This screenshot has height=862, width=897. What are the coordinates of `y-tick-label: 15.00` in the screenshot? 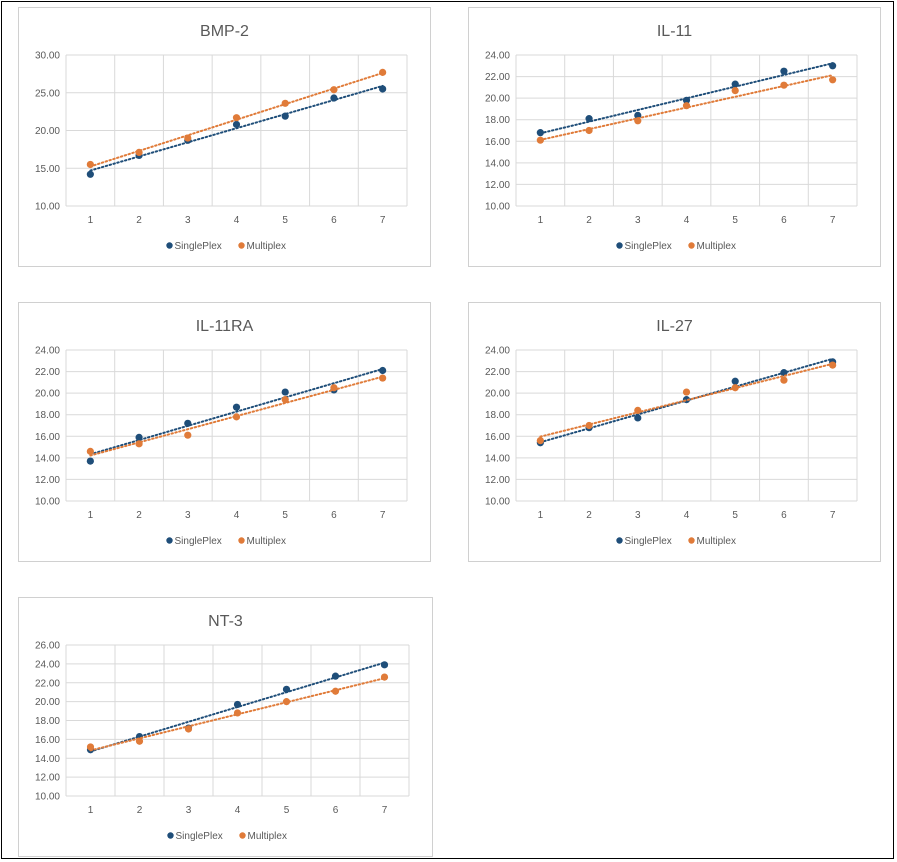 It's located at (47, 169).